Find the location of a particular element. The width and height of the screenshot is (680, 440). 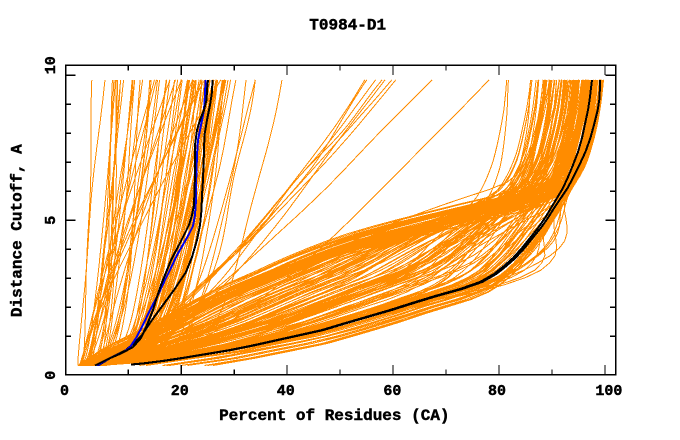

svg-text: 5 is located at coordinates (51, 220).